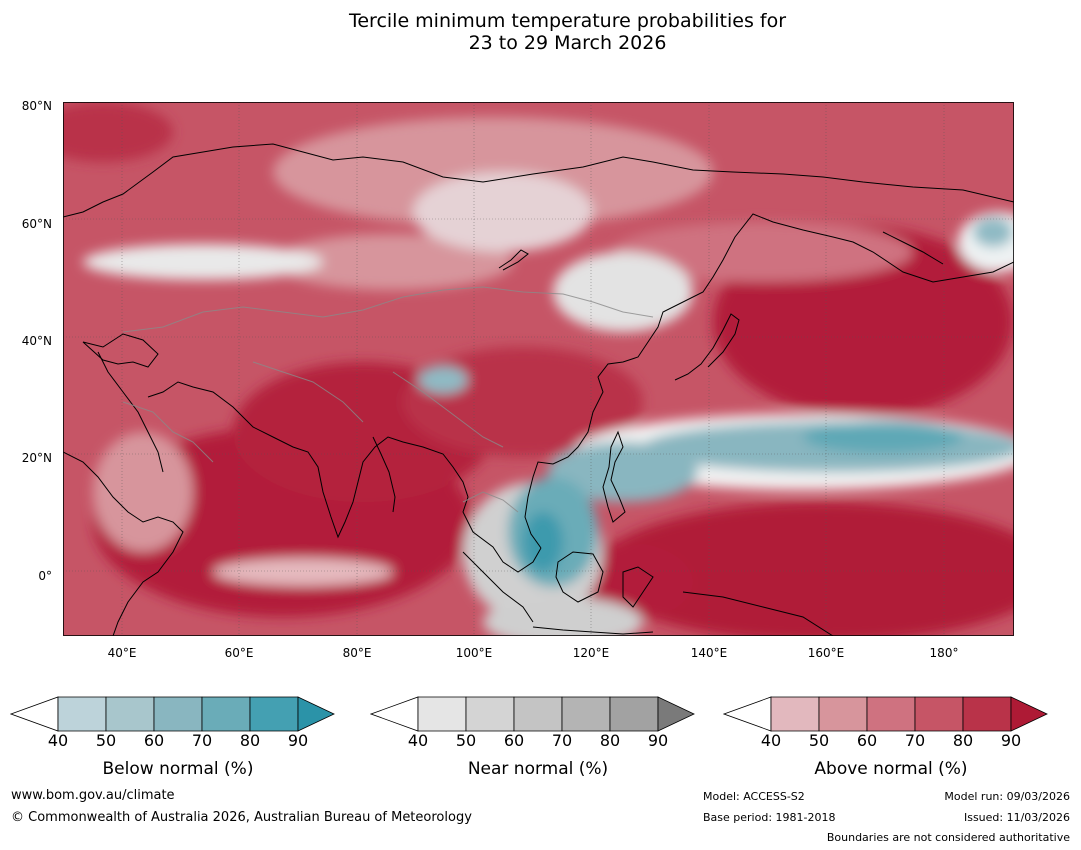  Describe the element at coordinates (513, 260) in the screenshot. I see `lake-baikal` at that location.